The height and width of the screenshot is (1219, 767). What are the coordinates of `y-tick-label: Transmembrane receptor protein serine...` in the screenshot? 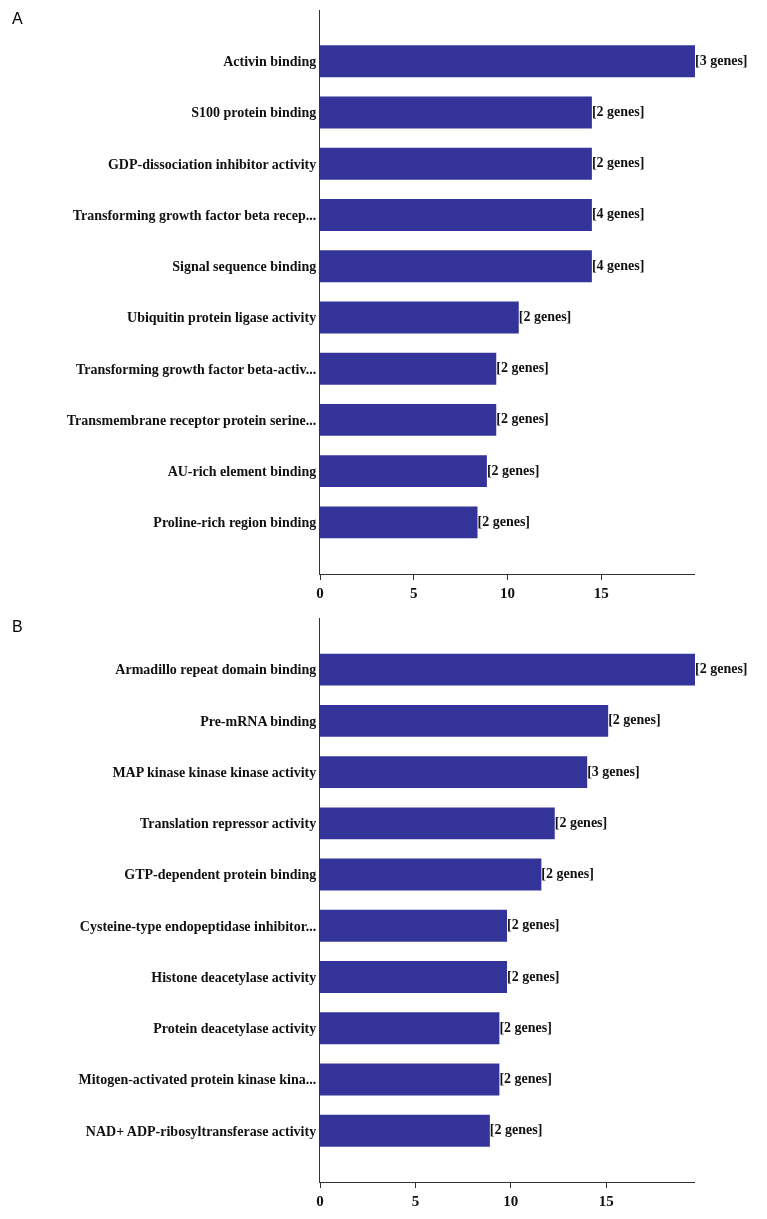 It's located at (191, 420).